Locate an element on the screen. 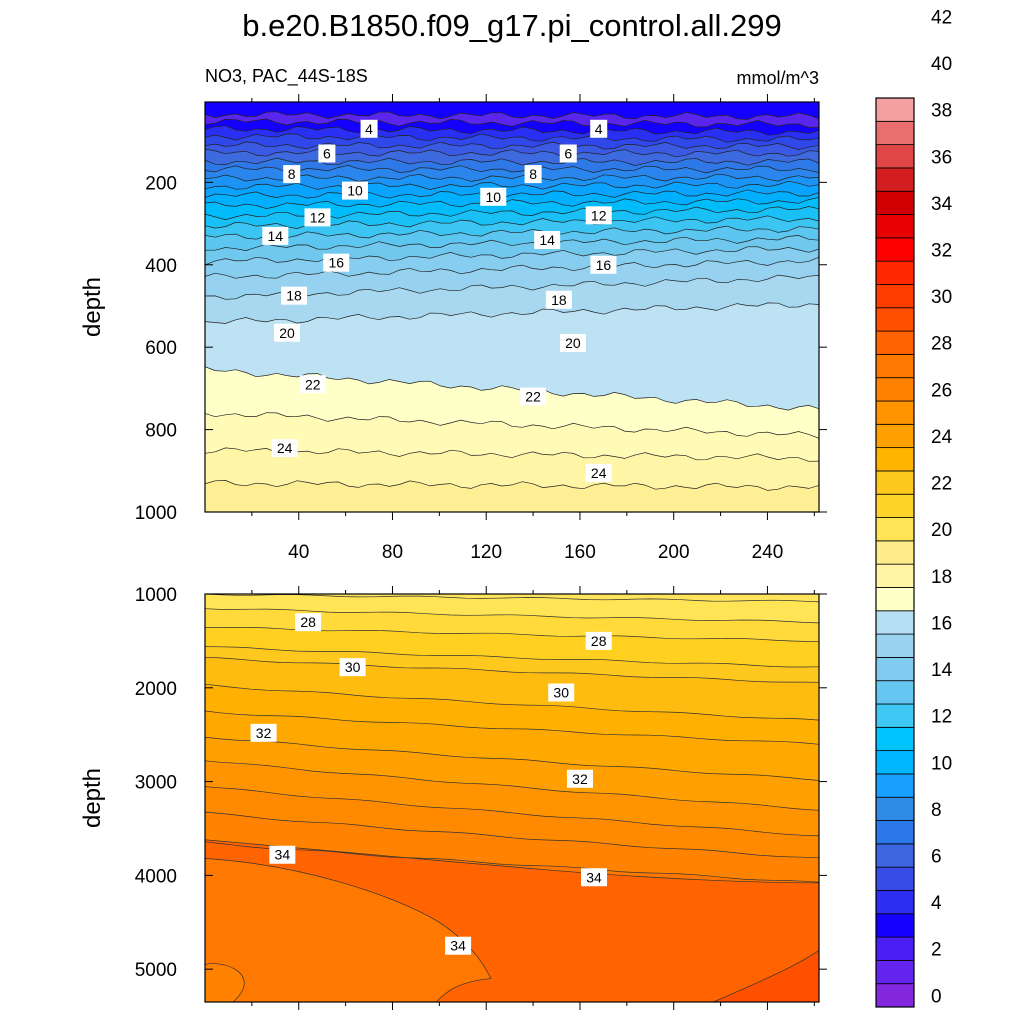 Image resolution: width=1024 pixels, height=1029 pixels. contour-label-text: 14 is located at coordinates (276, 236).